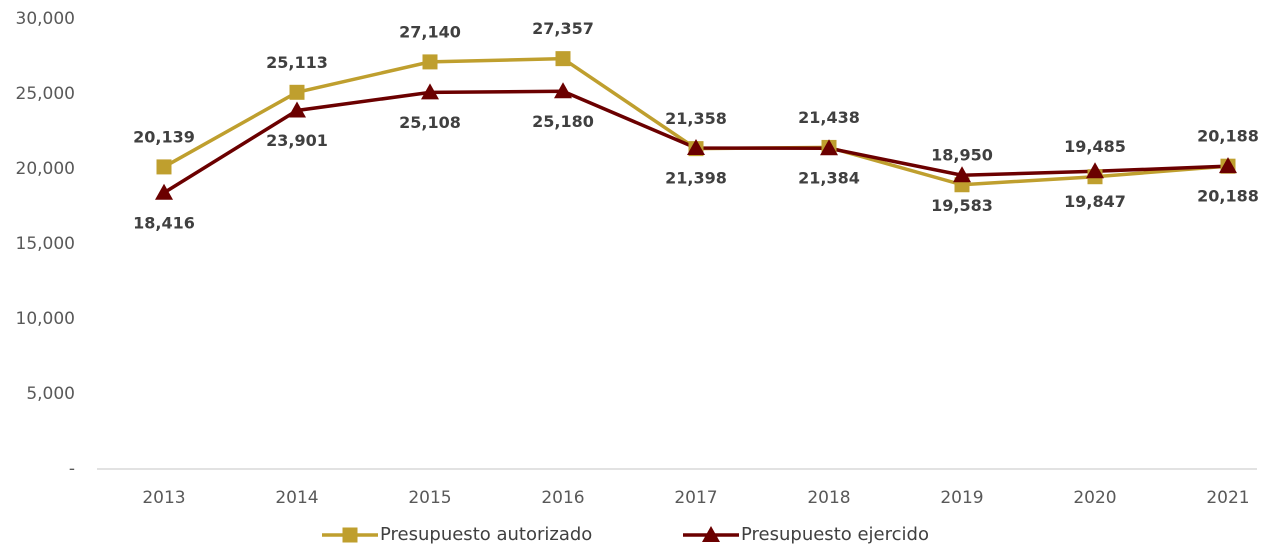  What do you see at coordinates (696, 178) in the screenshot?
I see `data-label: 21,398` at bounding box center [696, 178].